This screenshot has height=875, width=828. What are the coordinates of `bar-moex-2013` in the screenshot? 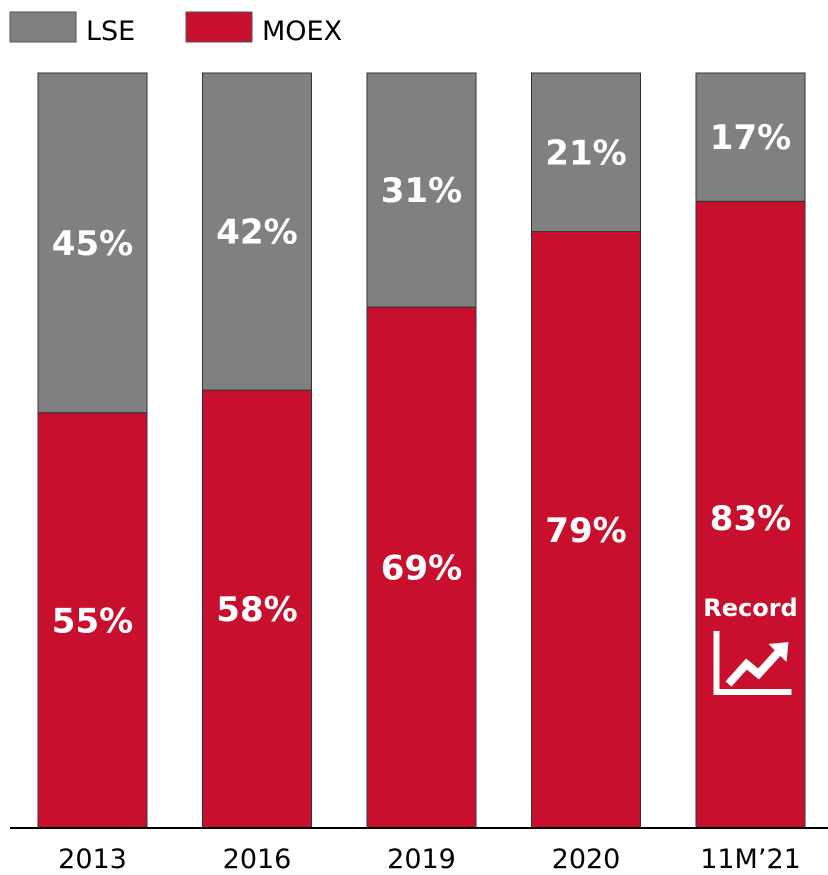 It's located at (92, 620).